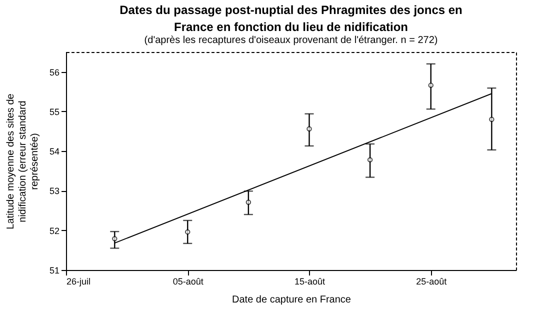  What do you see at coordinates (22, 161) in the screenshot?
I see `y-axis-title: Latitude moyenne des sites de nidification (erreur standard représentée)` at bounding box center [22, 161].